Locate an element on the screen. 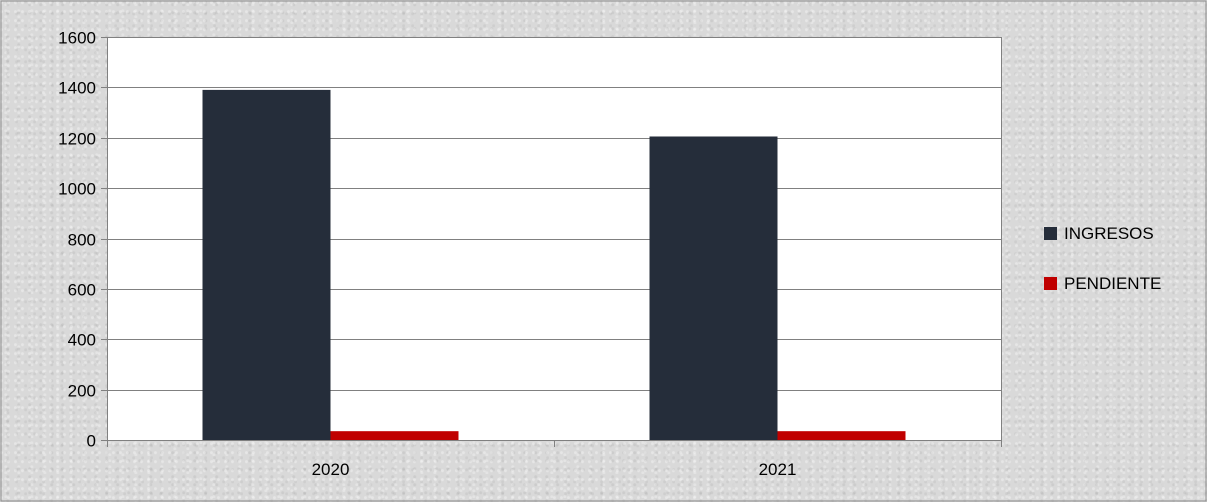 This screenshot has width=1207, height=502. legend: INGRESOS PENDIENTE is located at coordinates (1102, 258).